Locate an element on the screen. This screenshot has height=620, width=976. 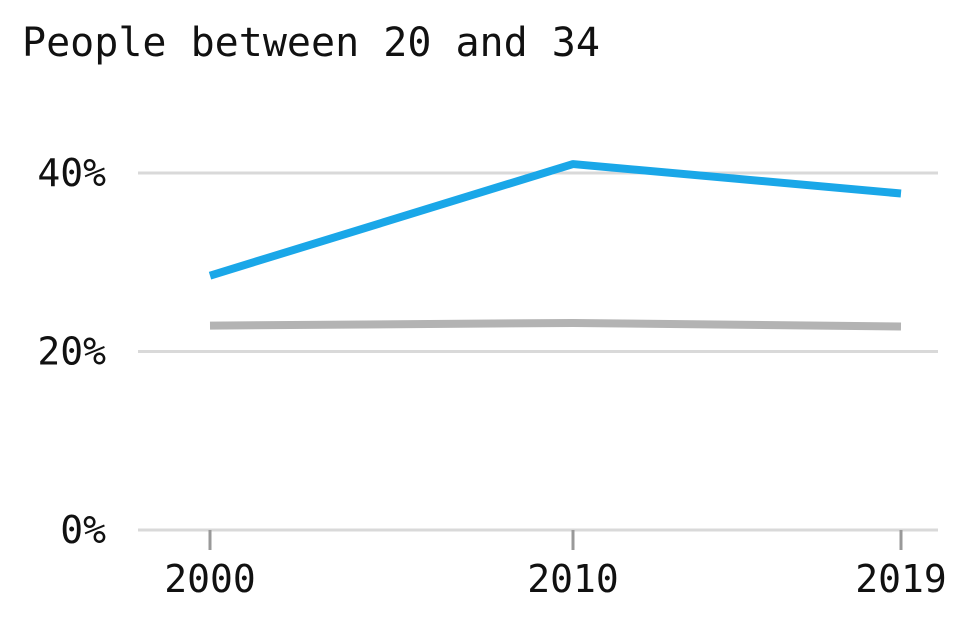
y-tick-label: 20% is located at coordinates (71, 352).